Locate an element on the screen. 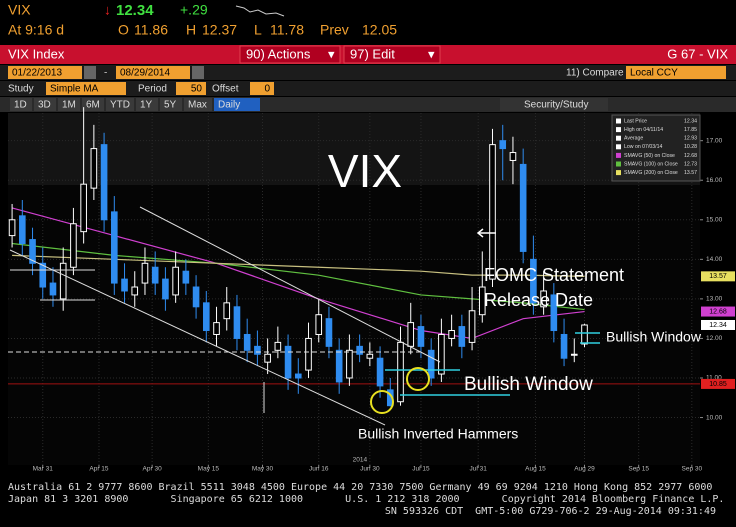 The width and height of the screenshot is (736, 527). range-row is located at coordinates (368, 72).